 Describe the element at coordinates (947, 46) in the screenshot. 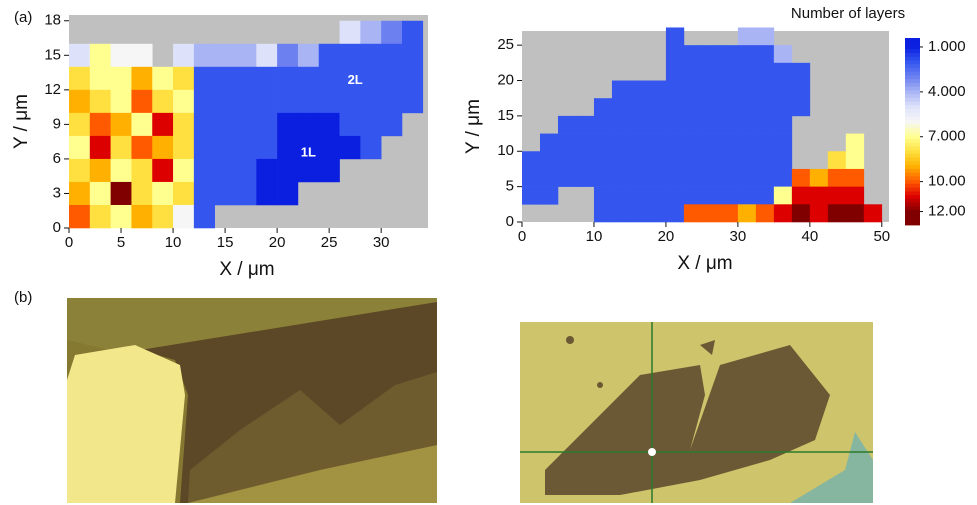

I see `colorbar-label: 1.000` at that location.